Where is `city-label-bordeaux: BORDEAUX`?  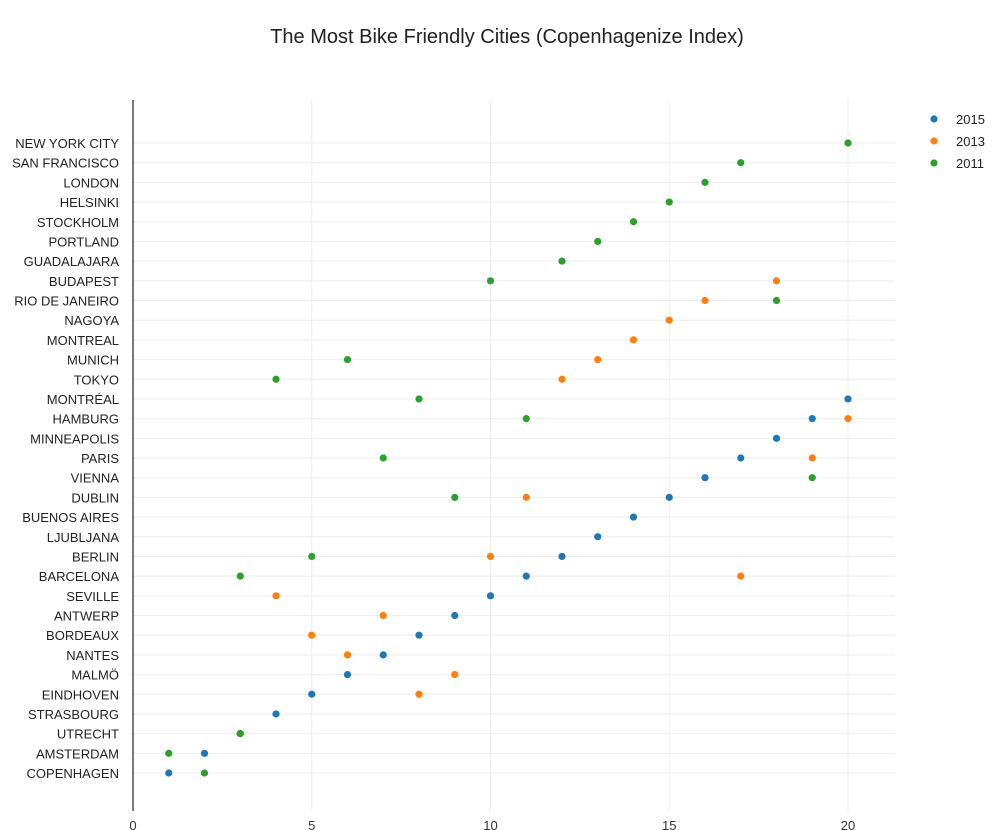
city-label-bordeaux: BORDEAUX is located at coordinates (82, 635).